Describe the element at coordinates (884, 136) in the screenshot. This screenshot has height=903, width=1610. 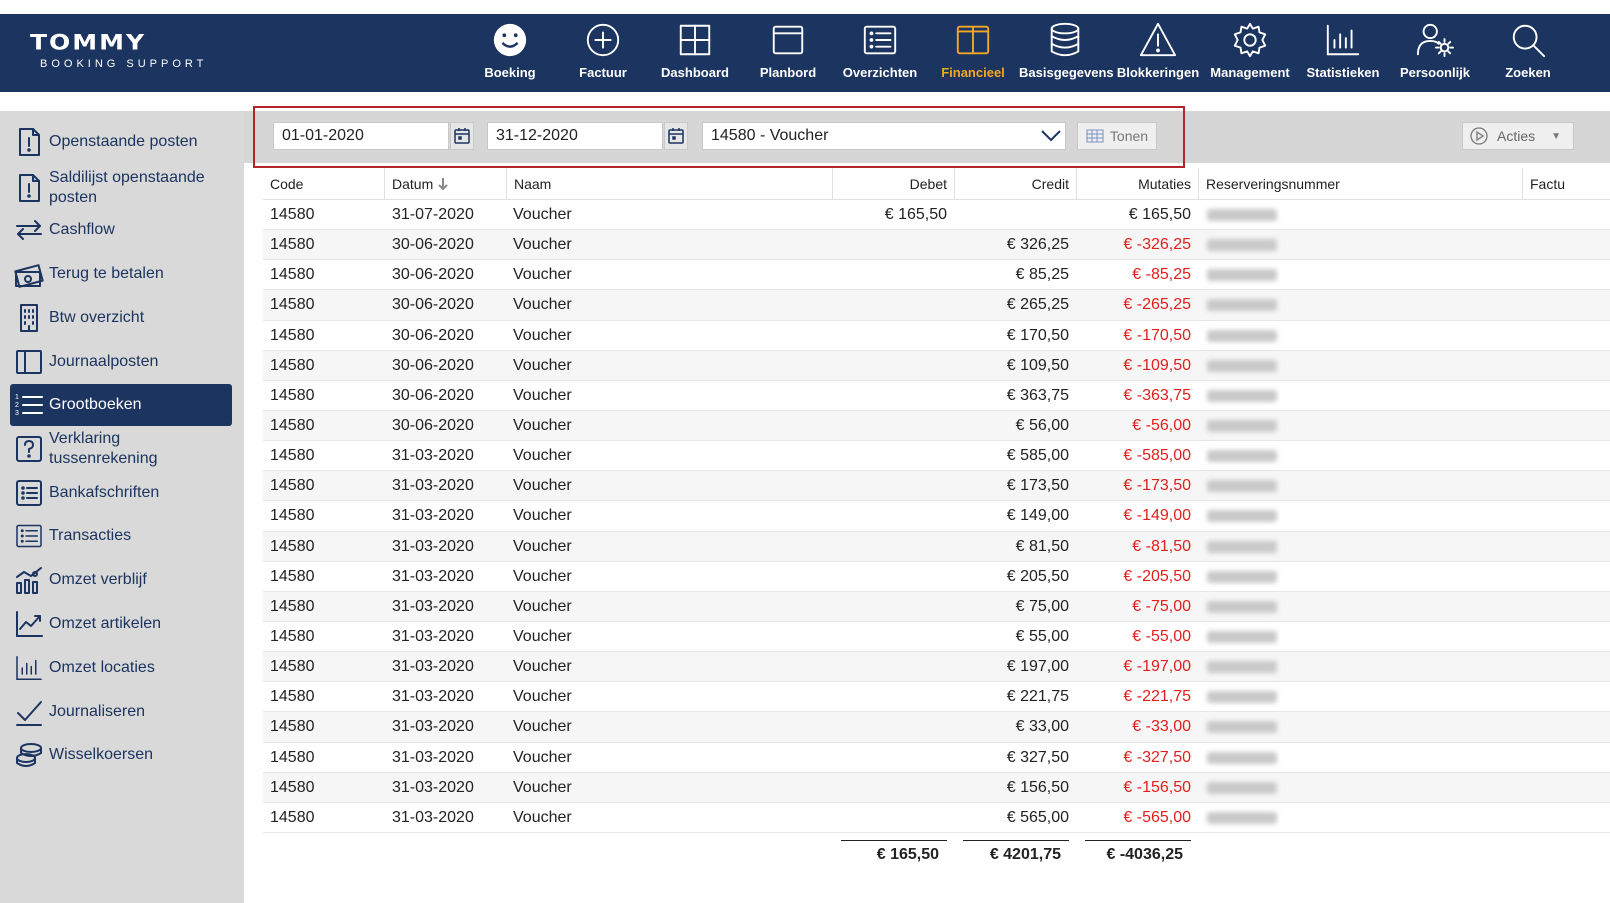
I see `account-select: 14580 - Voucher` at that location.